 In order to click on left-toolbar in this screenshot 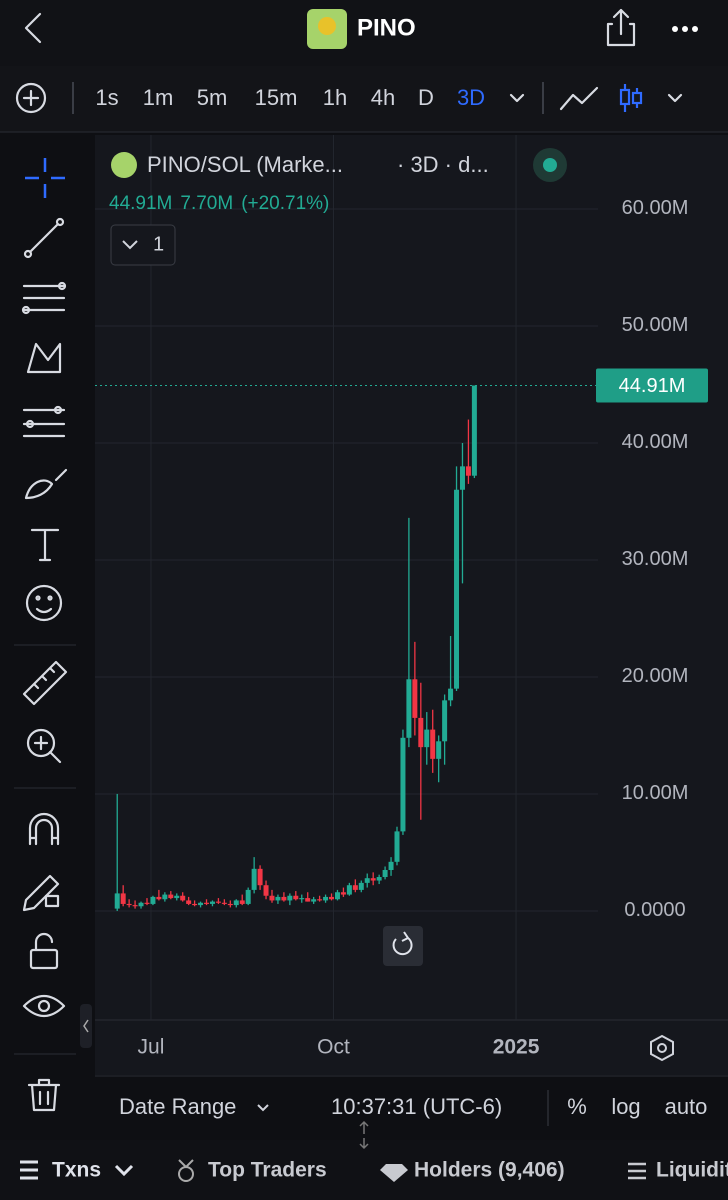, I will do `click(45, 635)`.